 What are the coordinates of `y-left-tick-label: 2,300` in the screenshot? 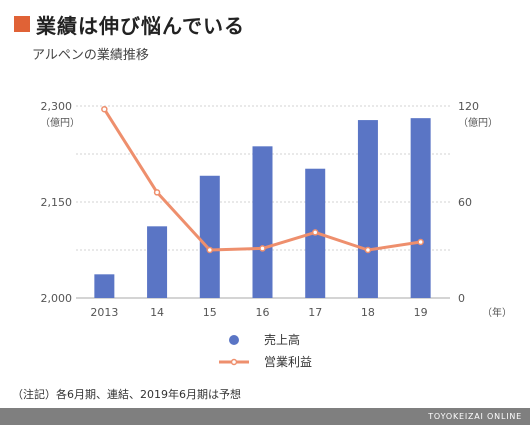 It's located at (57, 106).